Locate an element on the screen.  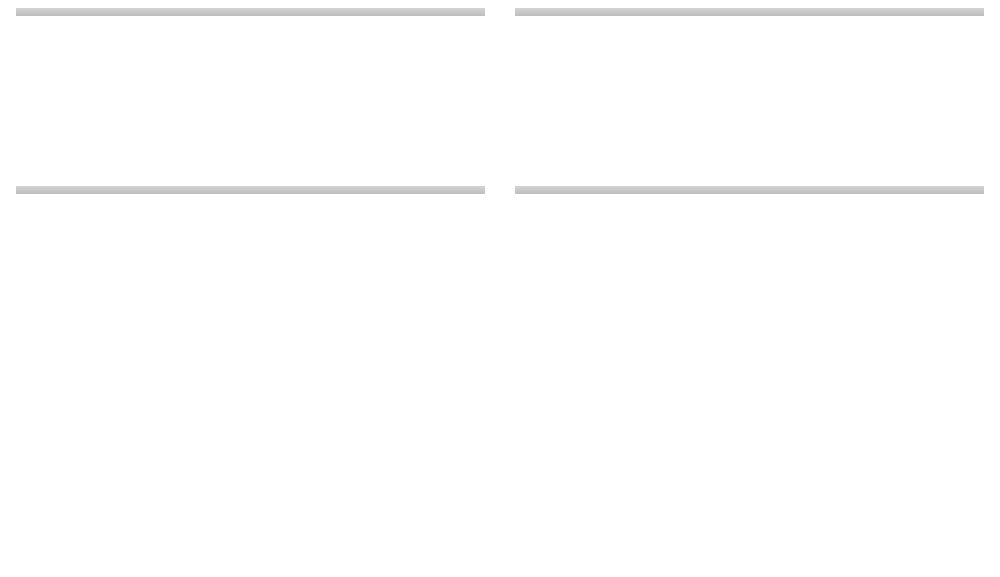
temperature-capacity-chart is located at coordinates (250, 275).